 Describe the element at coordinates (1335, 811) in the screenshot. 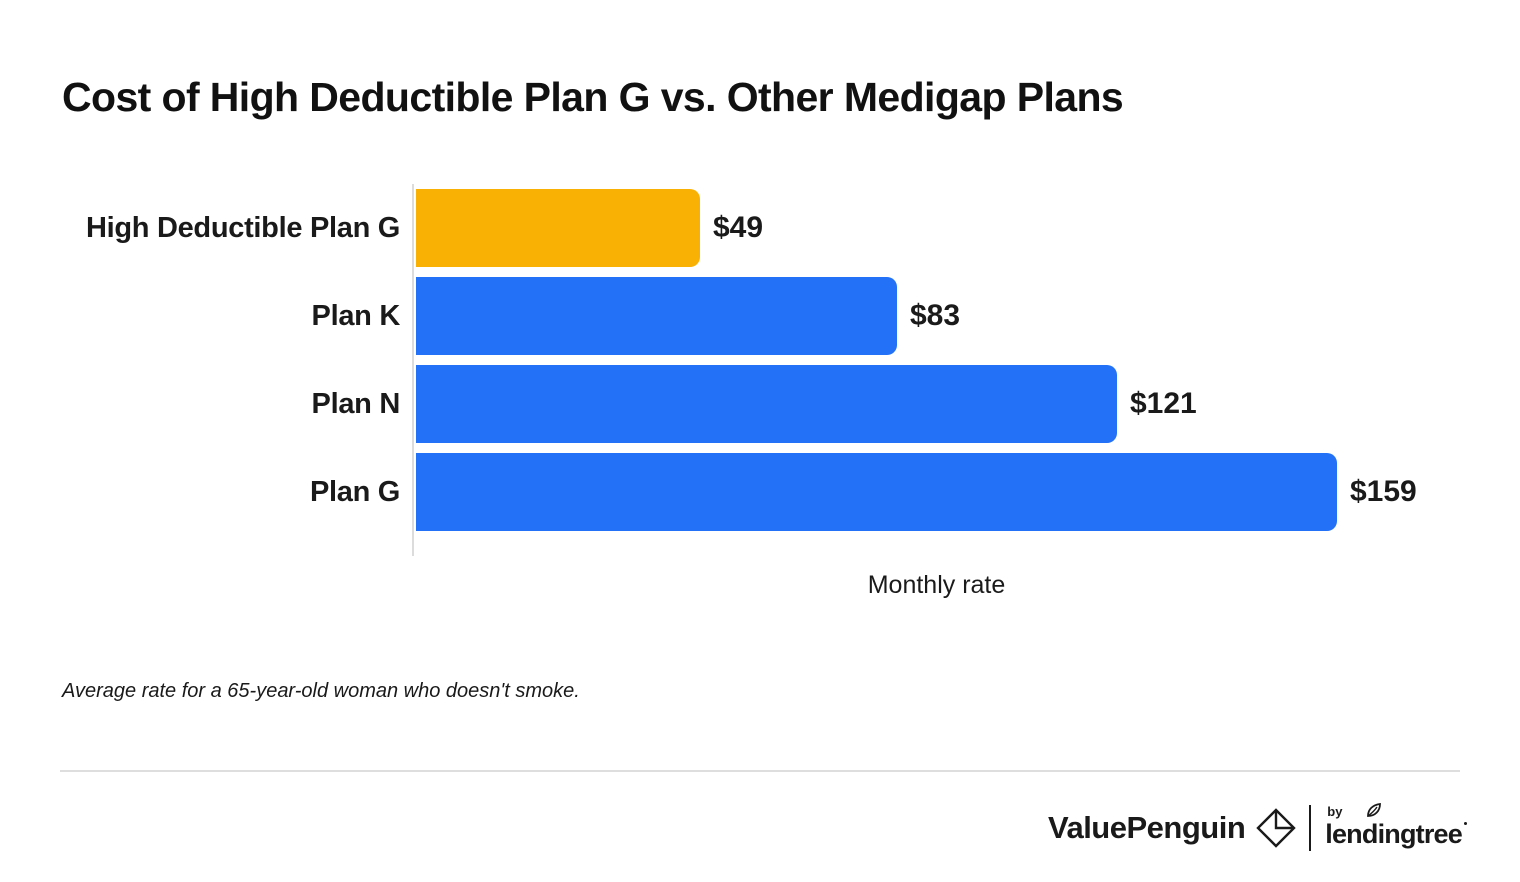

I see `by-label: by` at that location.